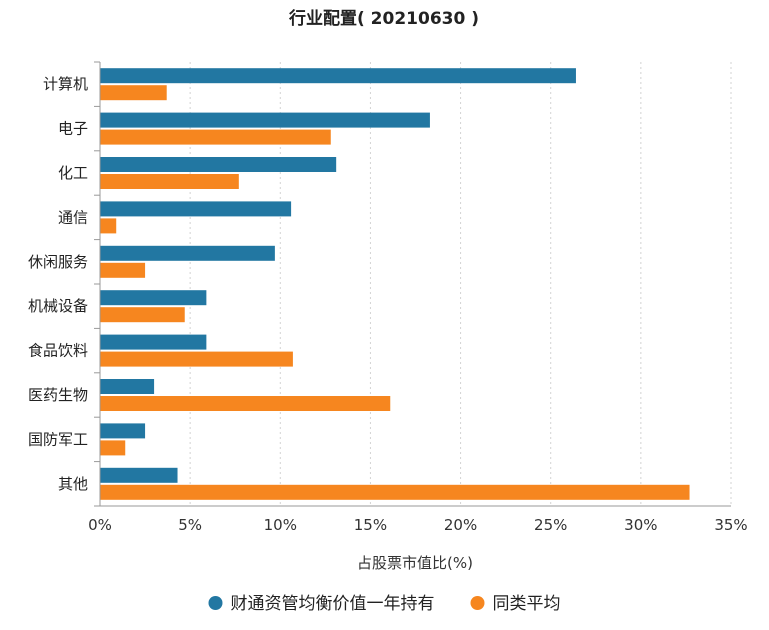 The height and width of the screenshot is (630, 769). What do you see at coordinates (280, 525) in the screenshot?
I see `x-tick-label: 10%` at bounding box center [280, 525].